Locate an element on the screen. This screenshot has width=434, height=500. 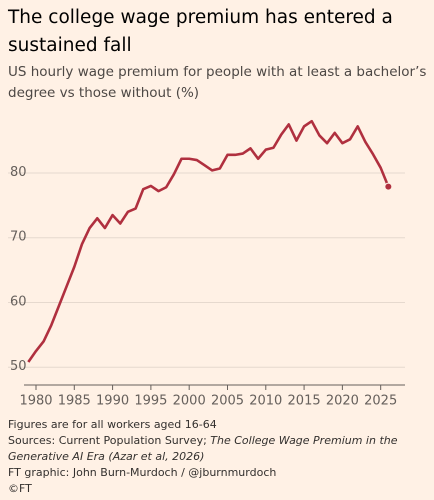
x-tick-label: 2025 is located at coordinates (380, 401).